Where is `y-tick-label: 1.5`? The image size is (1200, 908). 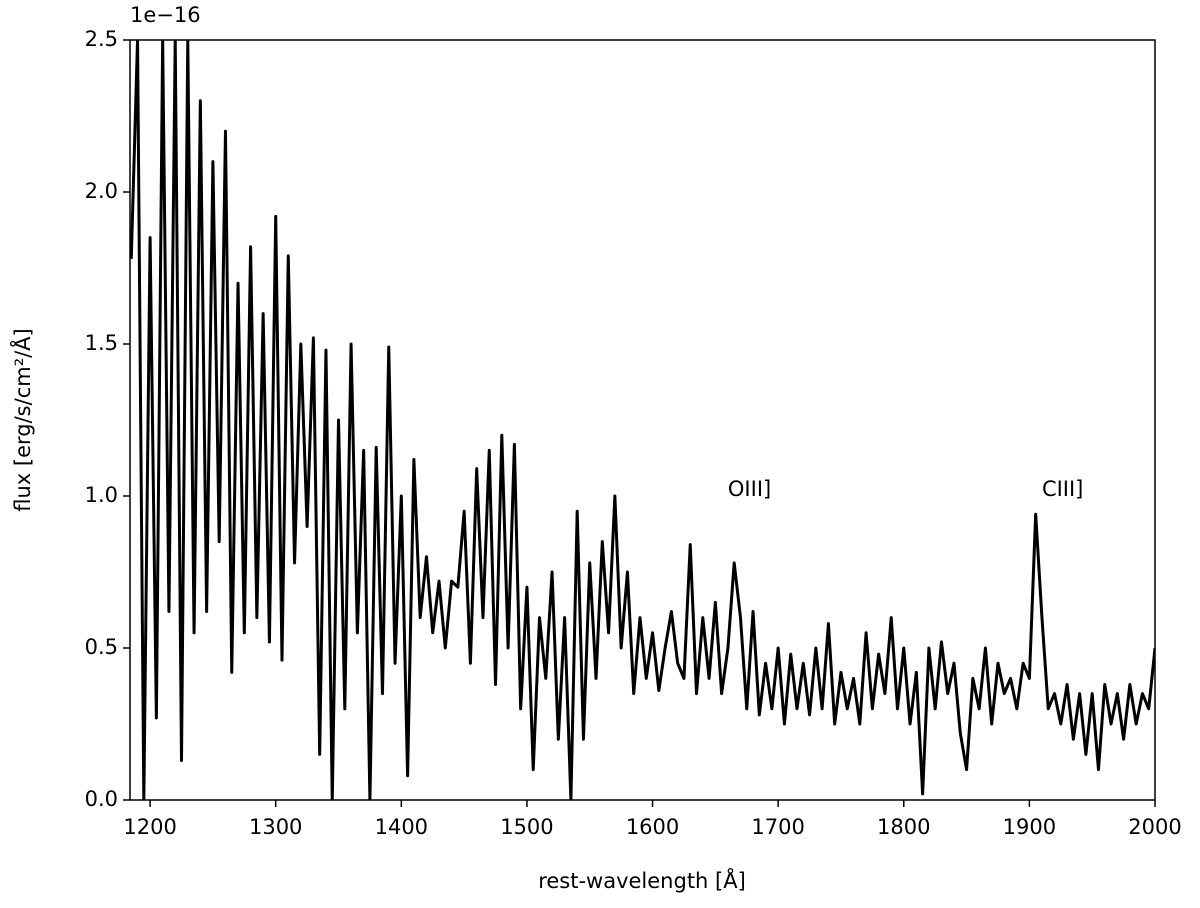 y-tick-label: 1.5 is located at coordinates (101, 343).